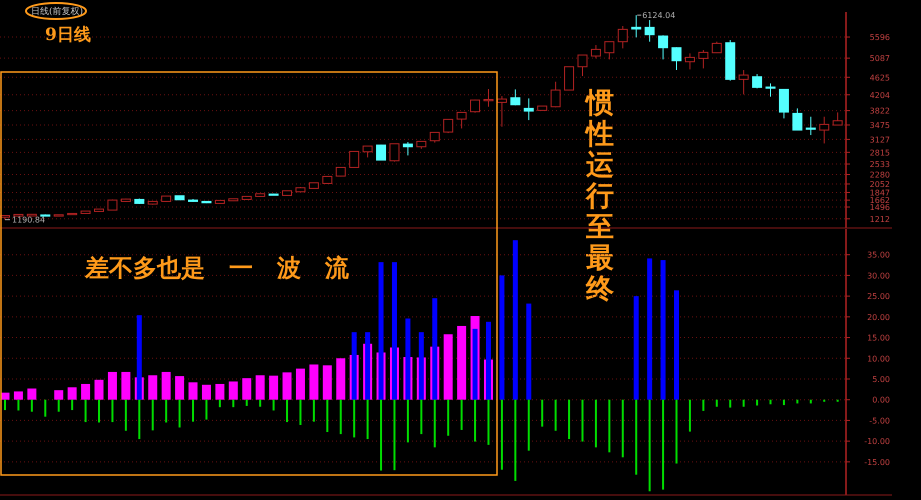  What do you see at coordinates (878, 317) in the screenshot?
I see `y-tick-label: 20.00` at bounding box center [878, 317].